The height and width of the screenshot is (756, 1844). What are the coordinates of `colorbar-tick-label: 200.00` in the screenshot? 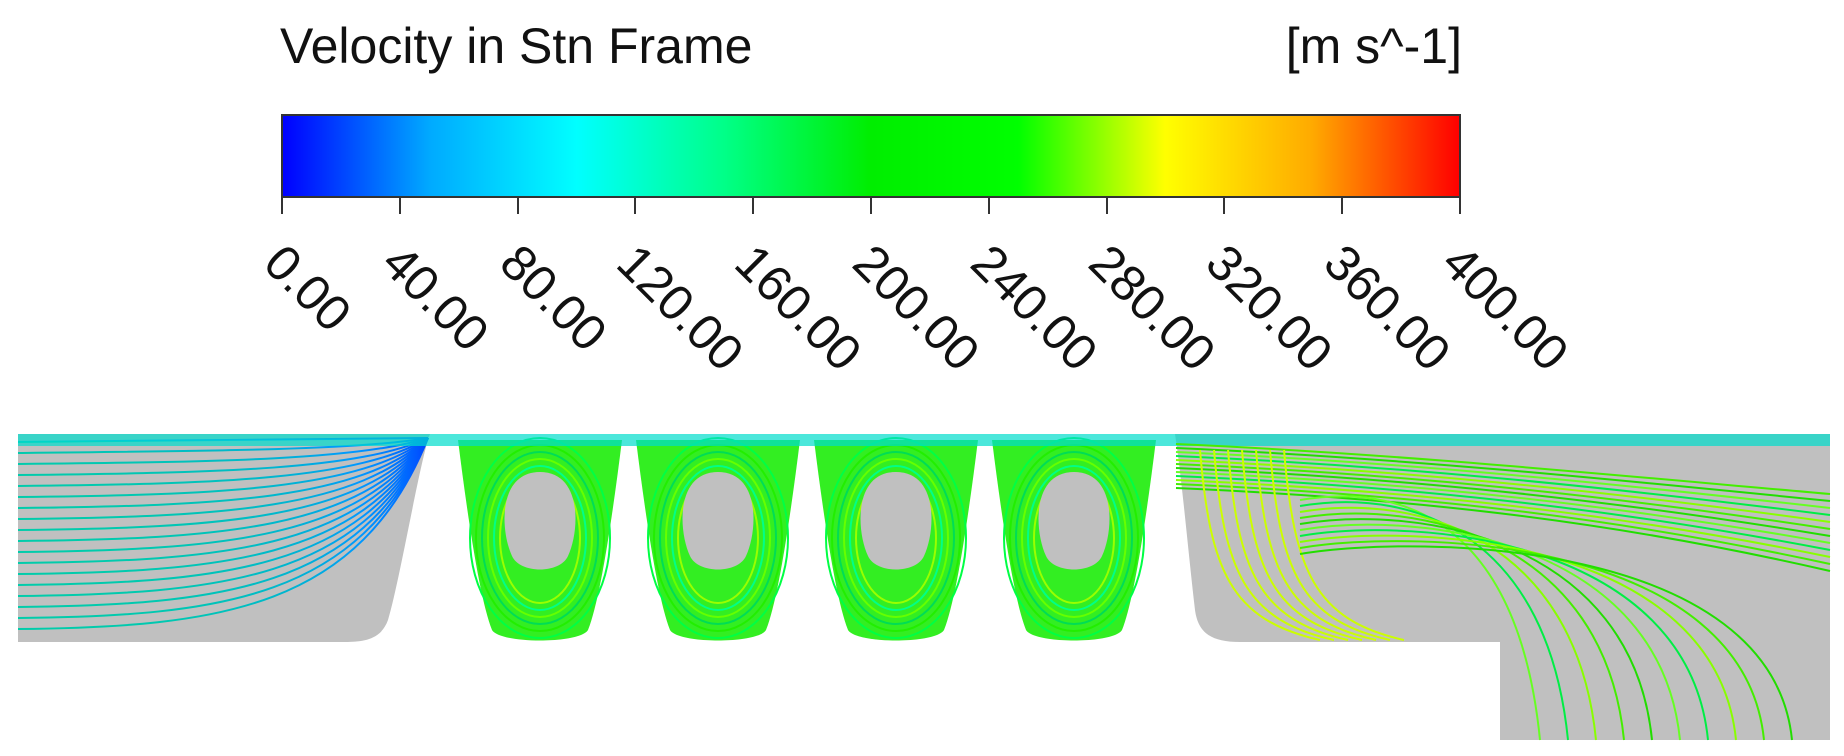 It's located at (916, 307).